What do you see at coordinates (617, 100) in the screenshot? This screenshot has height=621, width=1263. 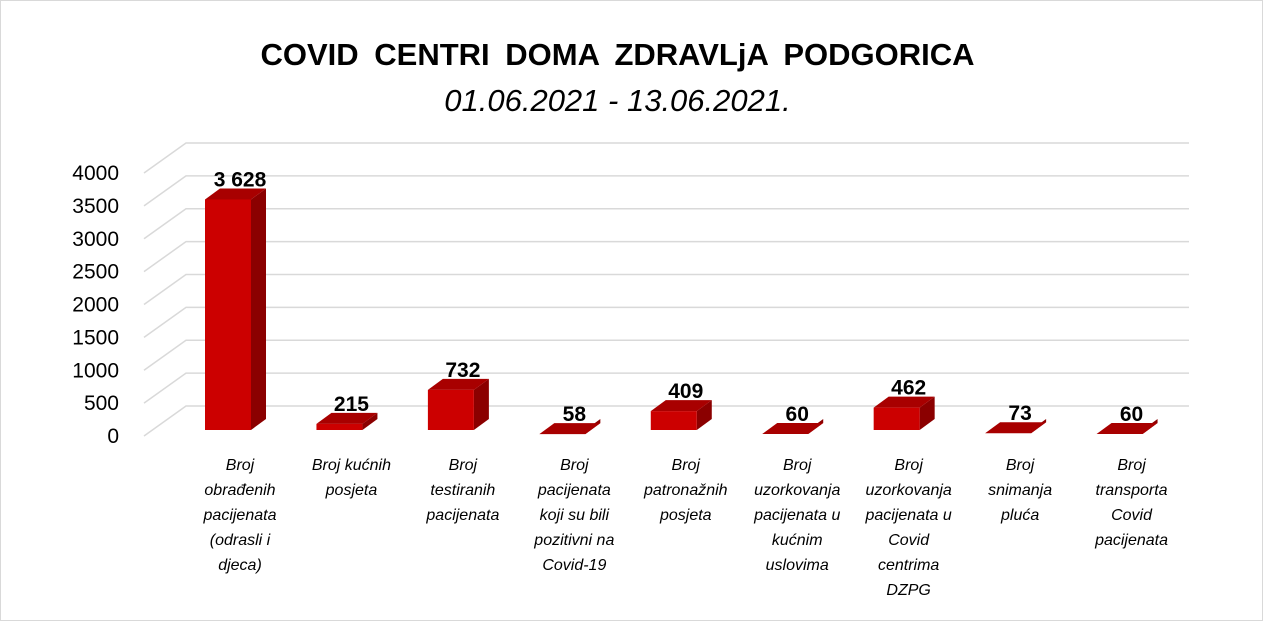 I see `chart-subtitle: 01.06.2021 - 13.06.2021.` at bounding box center [617, 100].